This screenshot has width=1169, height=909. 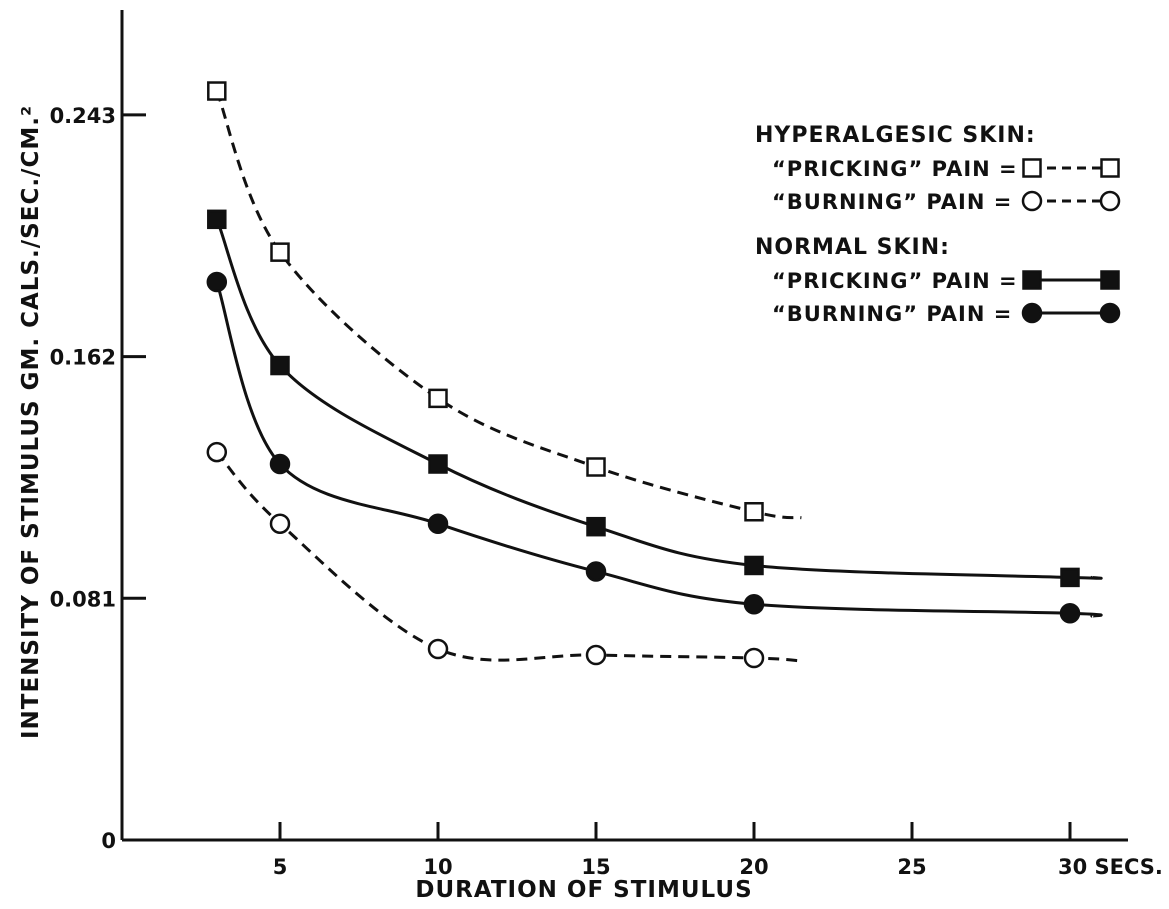 What do you see at coordinates (108, 841) in the screenshot?
I see `y-tick-label: 0` at bounding box center [108, 841].